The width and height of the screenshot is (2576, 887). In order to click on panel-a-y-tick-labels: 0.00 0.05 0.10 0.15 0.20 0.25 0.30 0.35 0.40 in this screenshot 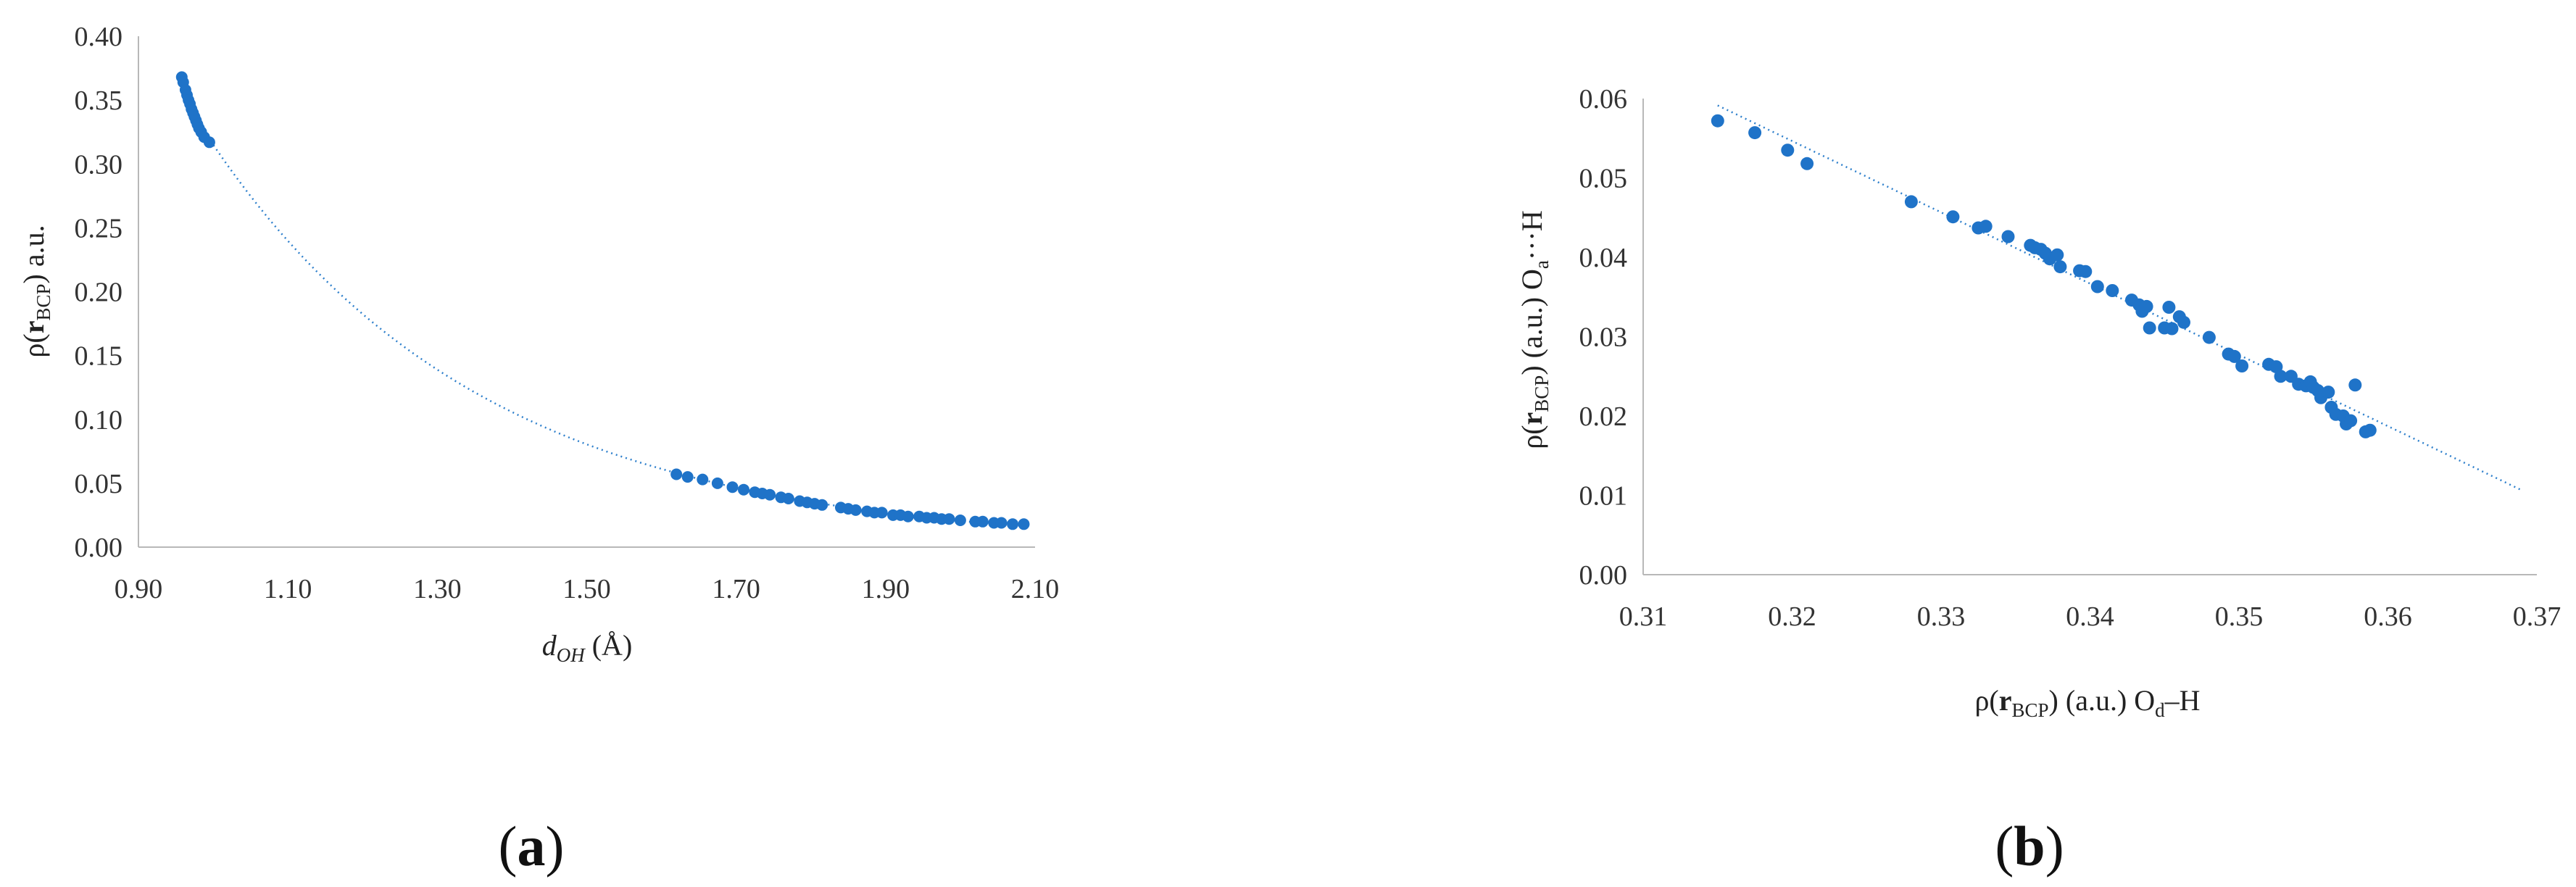, I will do `click(99, 292)`.